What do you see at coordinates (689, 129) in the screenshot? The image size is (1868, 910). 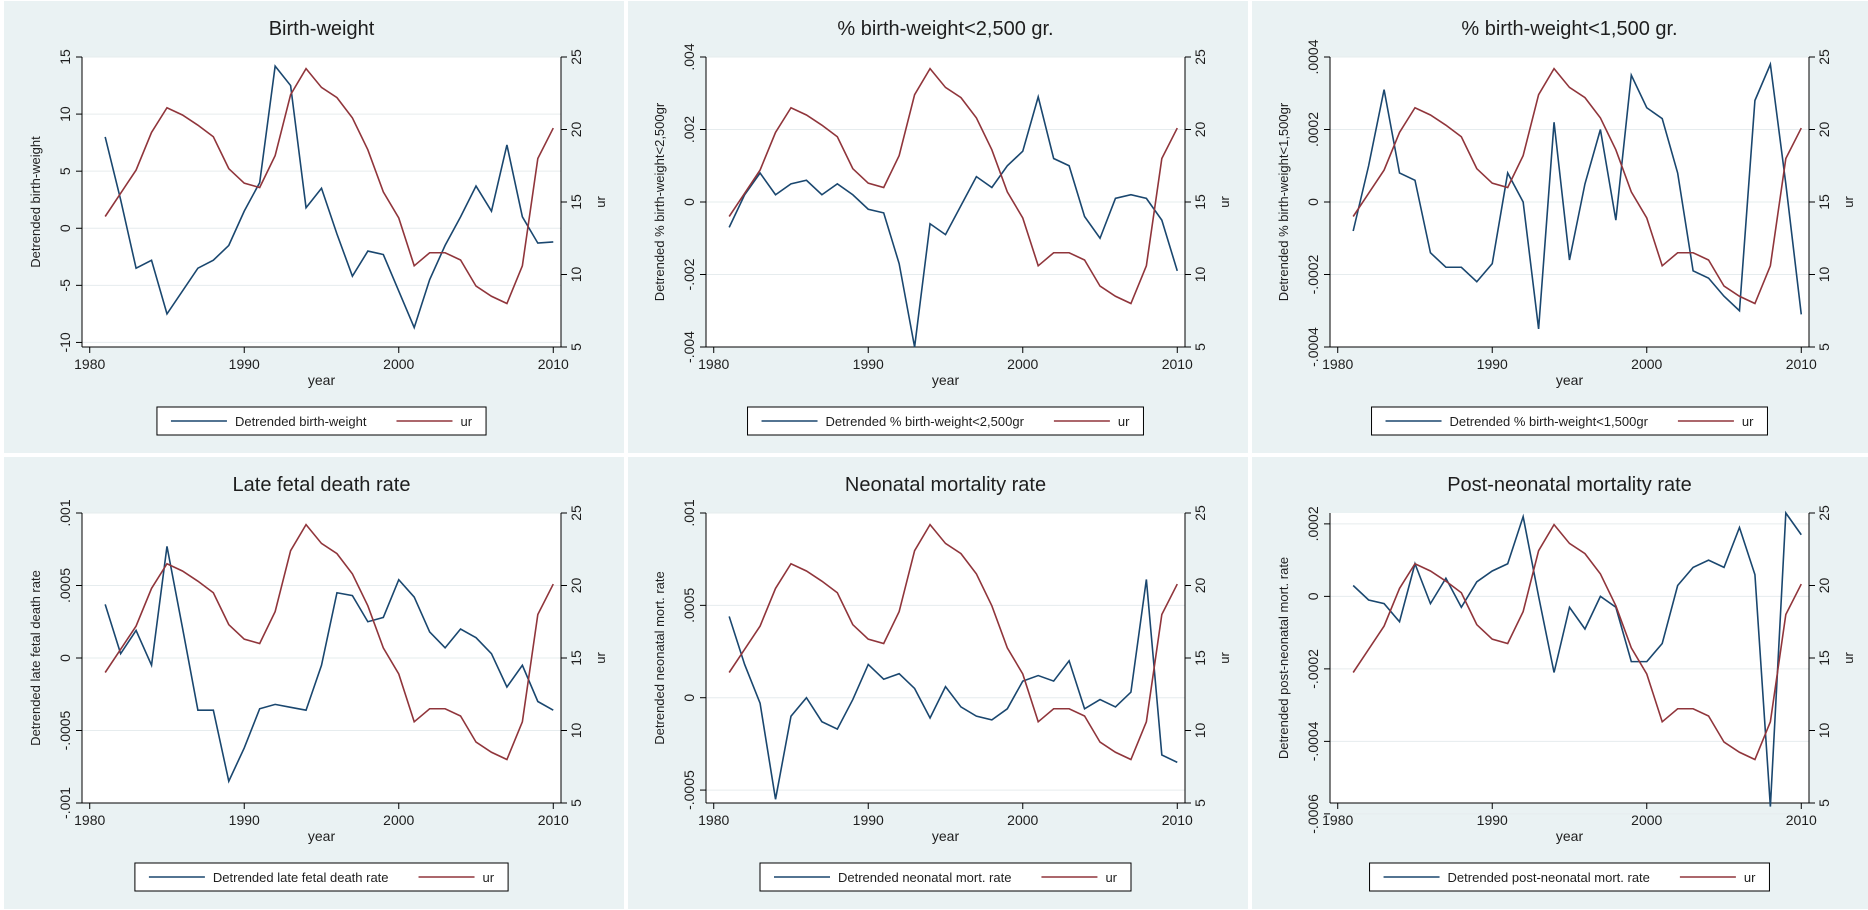 I see `y-tick-label: .002` at bounding box center [689, 129].